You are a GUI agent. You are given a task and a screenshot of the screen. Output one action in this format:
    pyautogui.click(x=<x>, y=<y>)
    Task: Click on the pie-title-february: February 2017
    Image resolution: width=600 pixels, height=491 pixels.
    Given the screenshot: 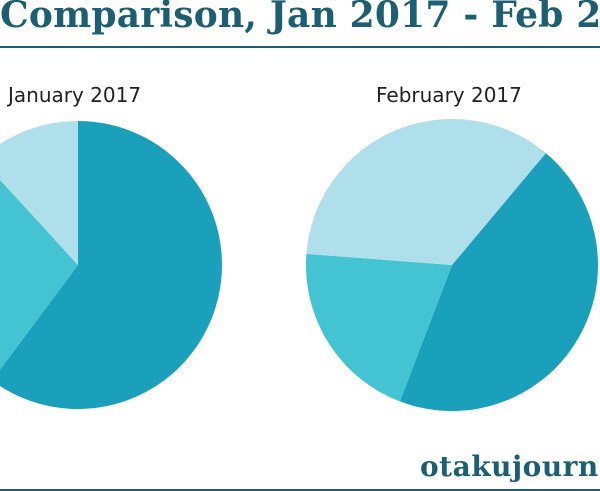 What is the action you would take?
    pyautogui.click(x=449, y=95)
    